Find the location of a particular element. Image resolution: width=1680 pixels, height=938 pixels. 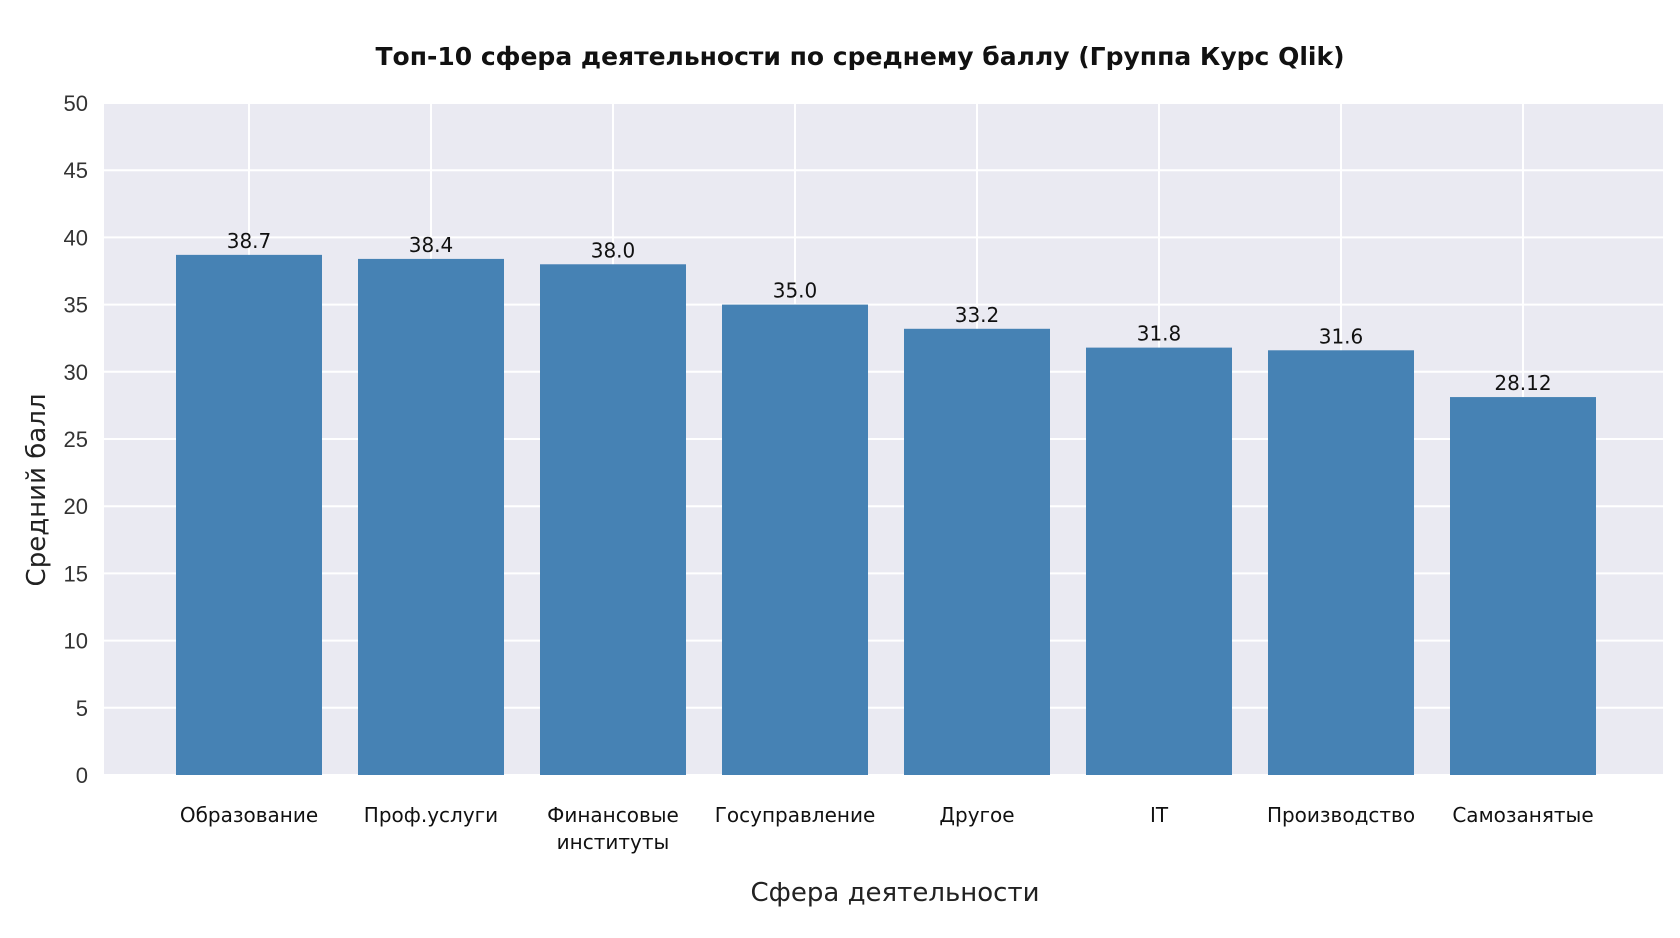

y-tick-label: 40 is located at coordinates (76, 237).